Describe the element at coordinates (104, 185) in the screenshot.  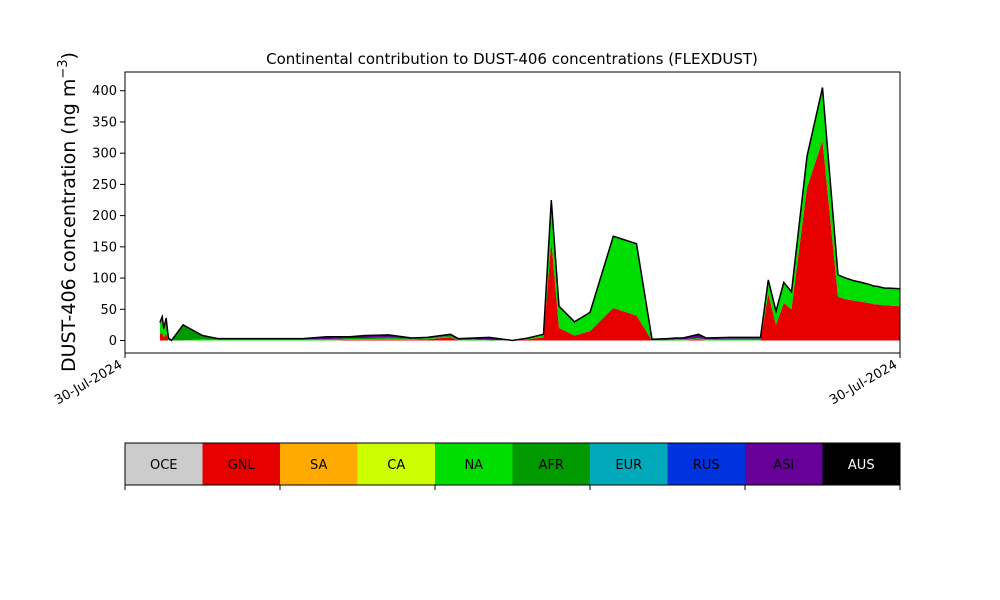
I see `y-tick-label: 250` at that location.